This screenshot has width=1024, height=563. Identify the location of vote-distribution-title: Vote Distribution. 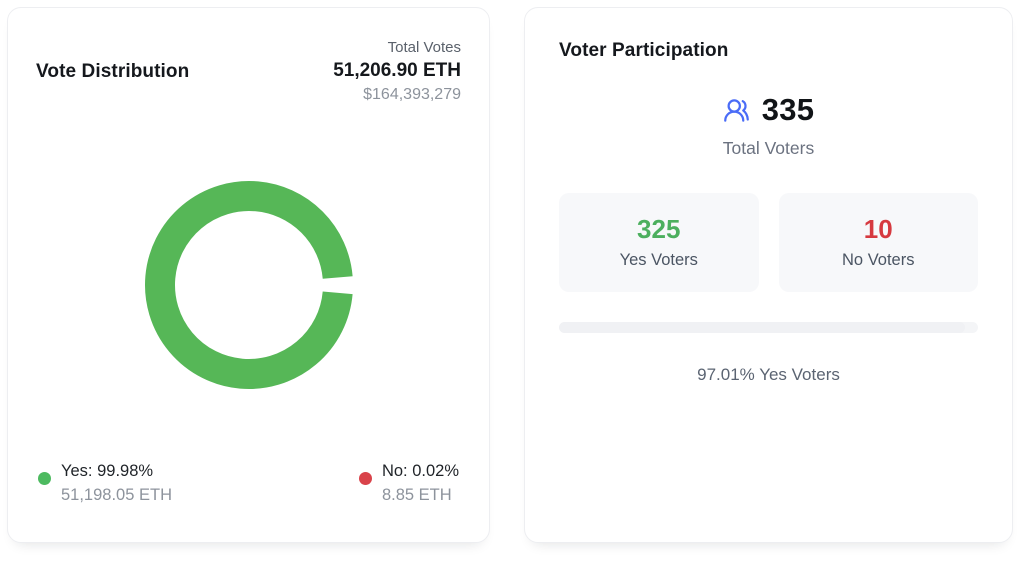
(113, 71).